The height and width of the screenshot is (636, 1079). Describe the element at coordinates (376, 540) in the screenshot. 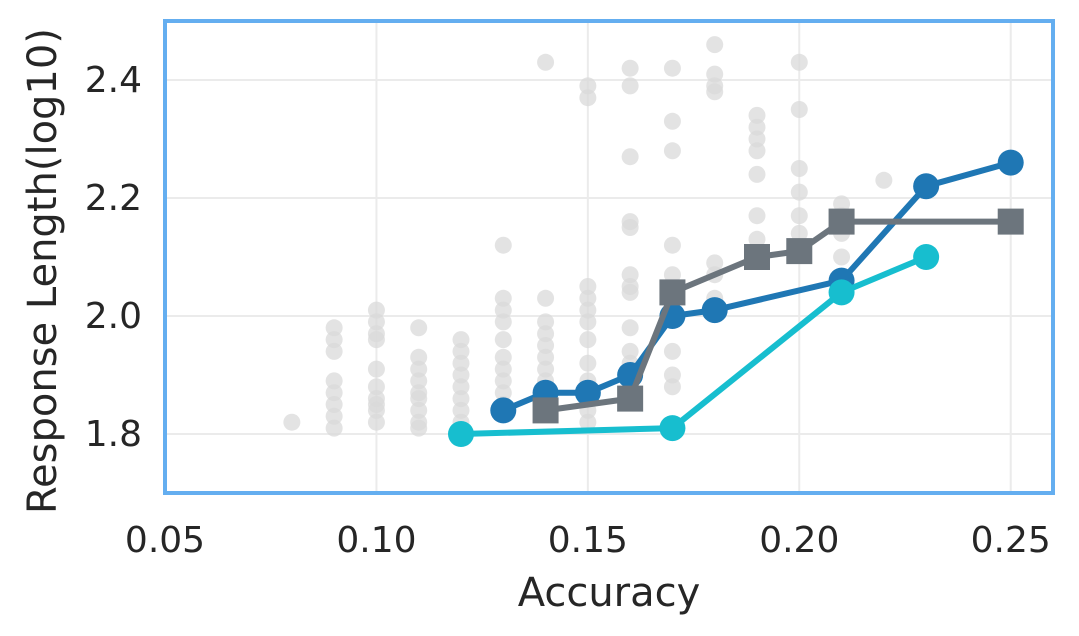

I see `x-tick-label-1: 0.10` at that location.